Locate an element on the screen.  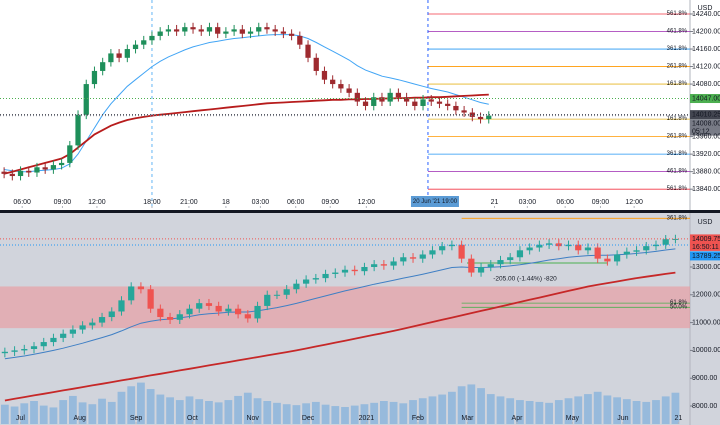
y-tick-label: 8000.00 is located at coordinates (704, 406).